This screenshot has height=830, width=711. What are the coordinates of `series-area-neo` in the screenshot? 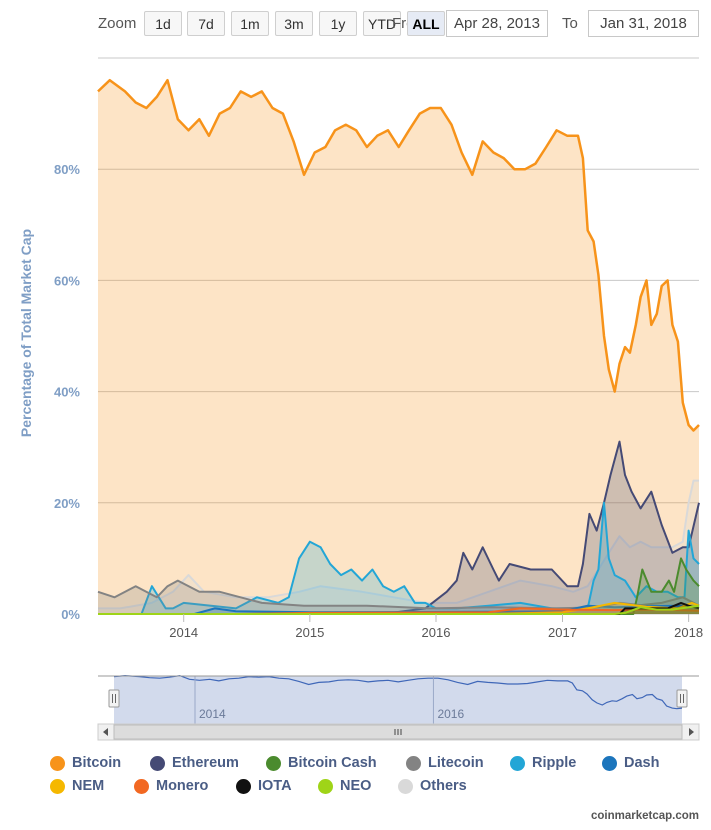 It's located at (398, 609).